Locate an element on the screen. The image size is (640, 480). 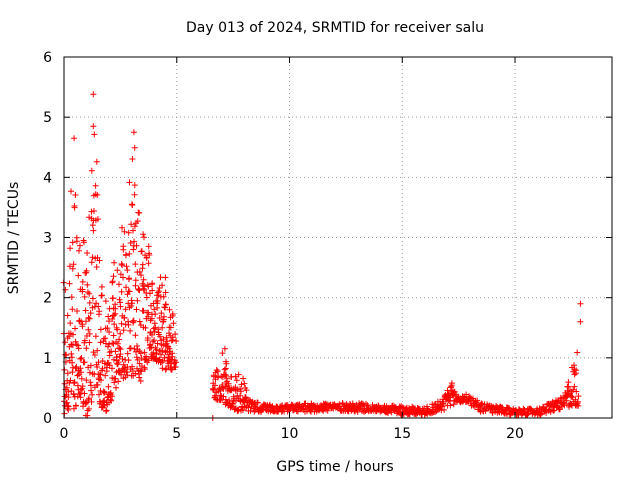
x-tick-label: 5 is located at coordinates (176, 434).